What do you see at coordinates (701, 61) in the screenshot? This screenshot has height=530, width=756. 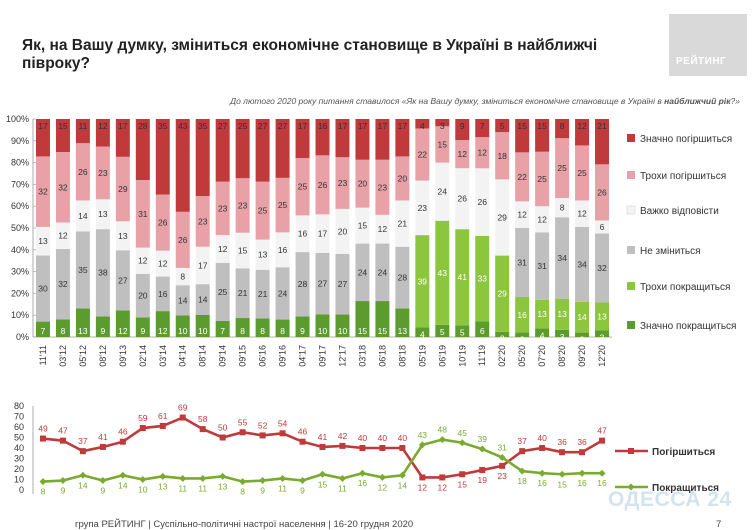 I see `logo-text: РЕЙТИНГ` at bounding box center [701, 61].